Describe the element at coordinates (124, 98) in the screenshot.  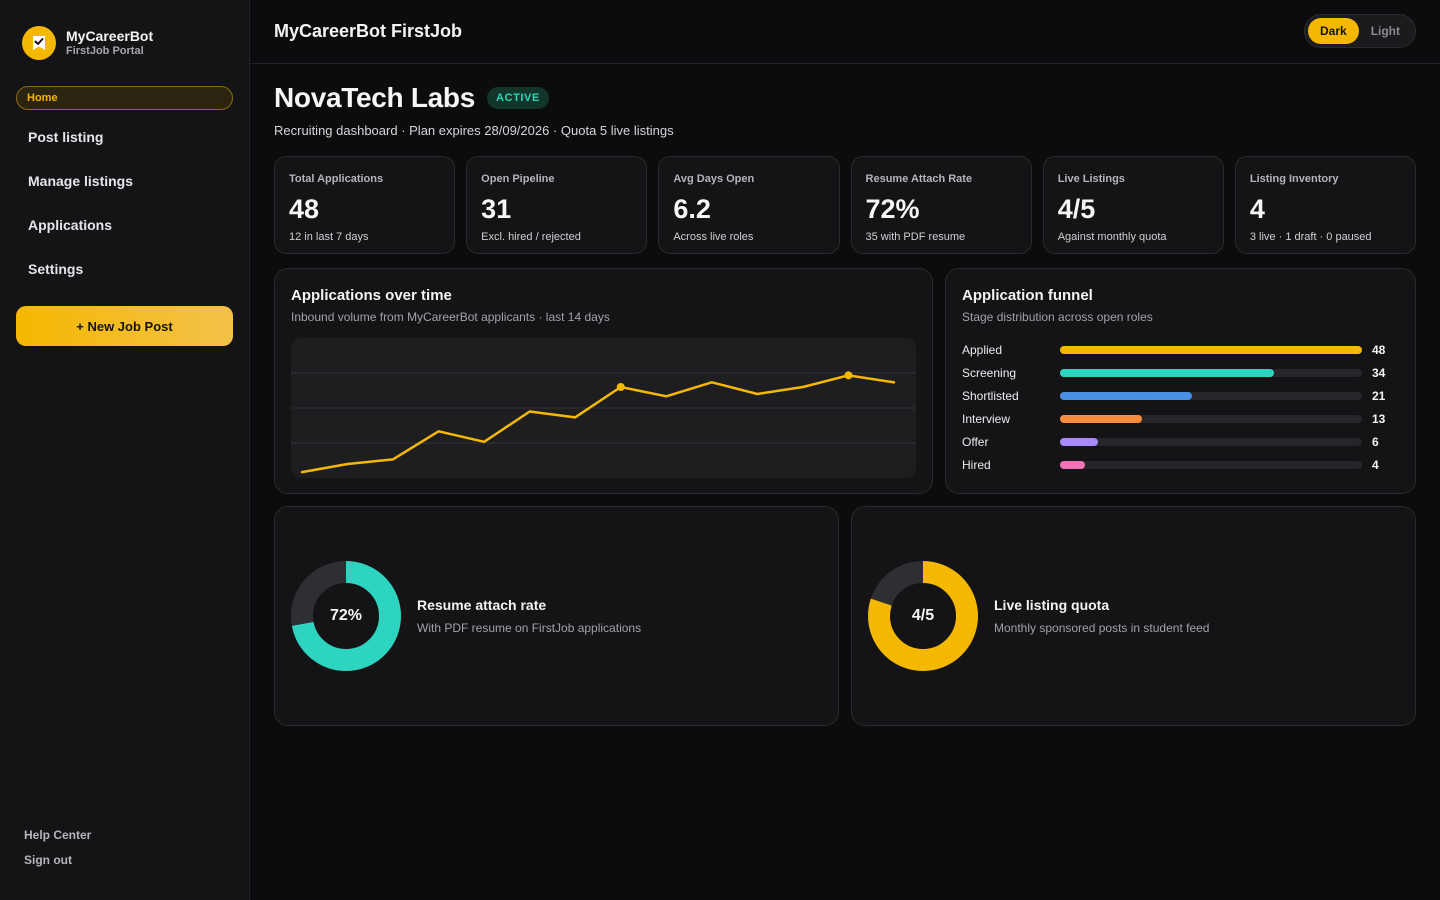
I see `sidebar-item-home: Home` at that location.